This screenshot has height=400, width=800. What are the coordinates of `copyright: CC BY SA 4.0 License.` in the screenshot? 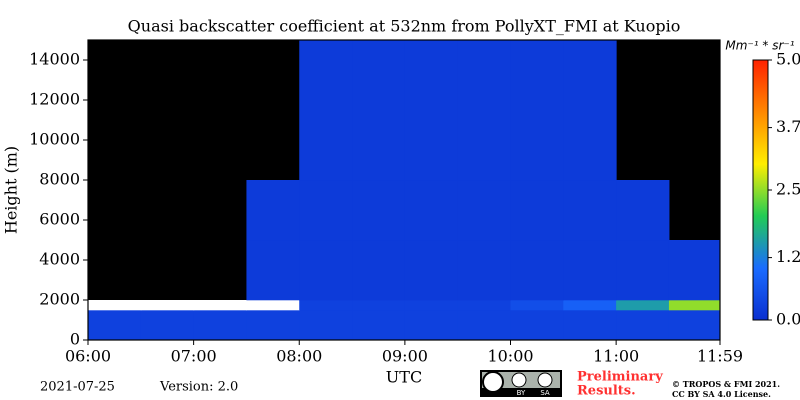 It's located at (721, 394).